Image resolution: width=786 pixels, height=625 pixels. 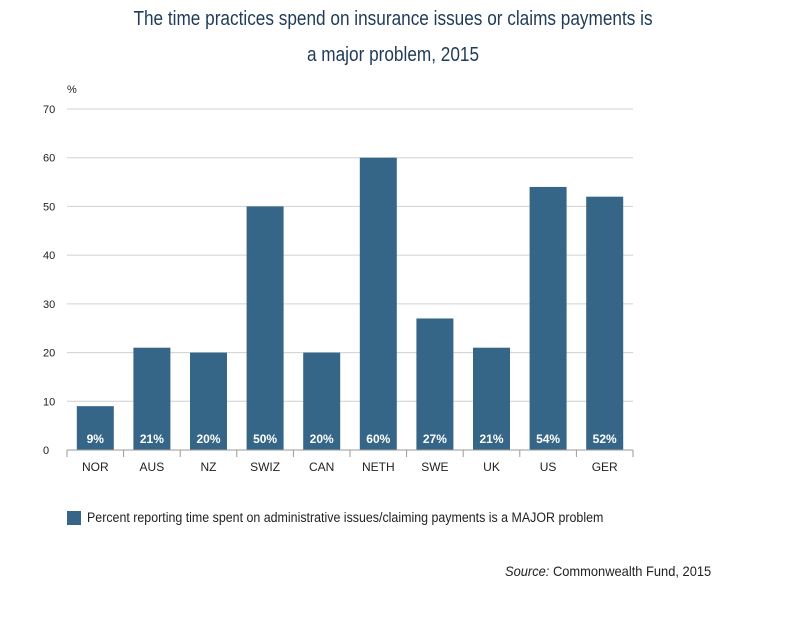 I want to click on source-note: Source: Commonwealth Fund, 2015, so click(x=608, y=571).